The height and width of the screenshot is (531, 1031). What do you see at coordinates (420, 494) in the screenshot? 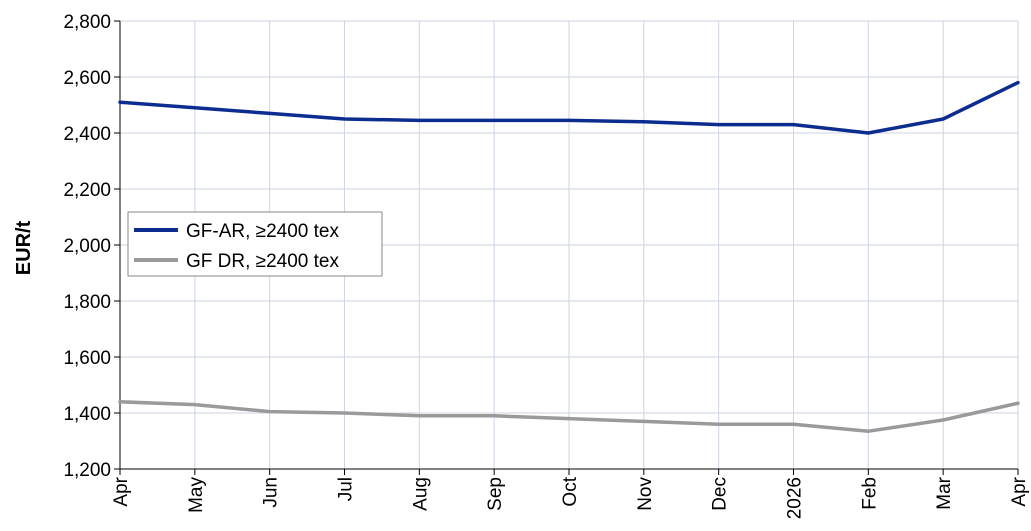
I see `x-tick-label: Aug` at bounding box center [420, 494].